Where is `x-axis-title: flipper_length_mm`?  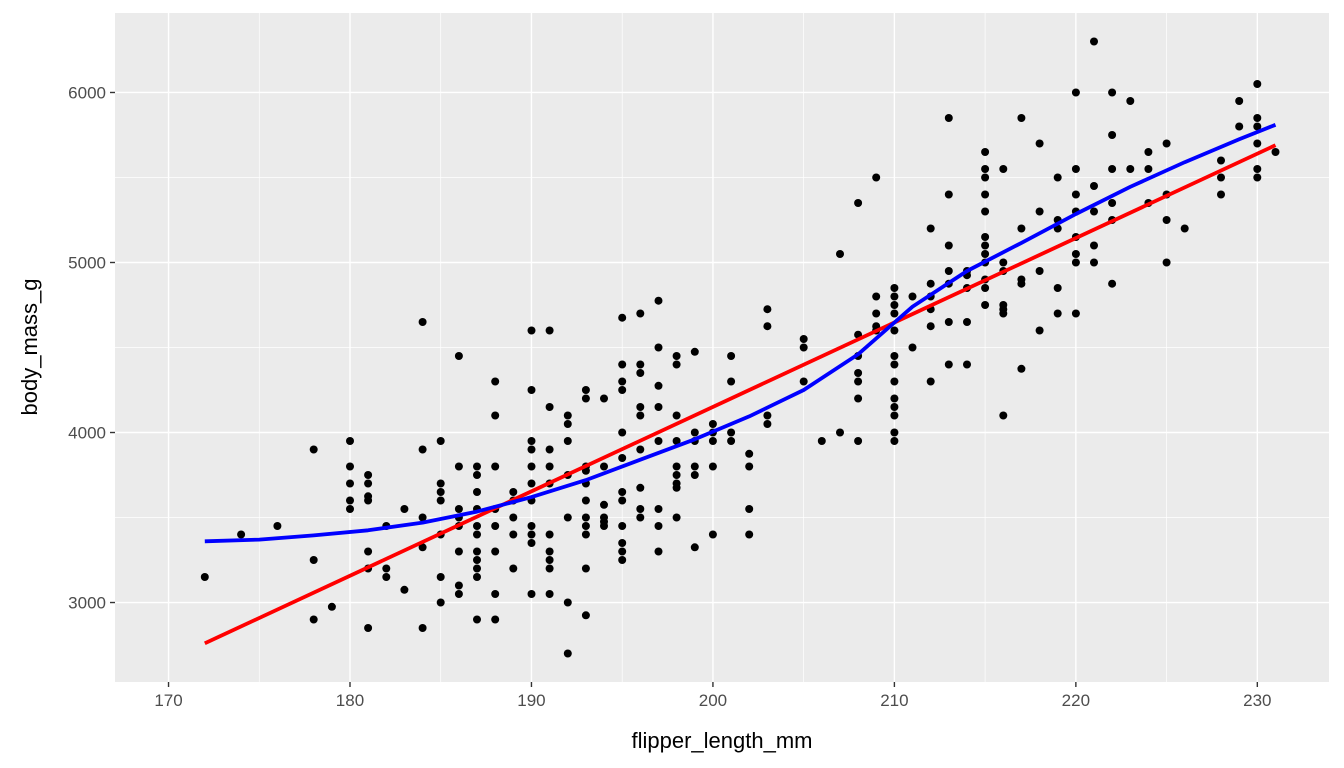
x-axis-title: flipper_length_mm is located at coordinates (722, 740).